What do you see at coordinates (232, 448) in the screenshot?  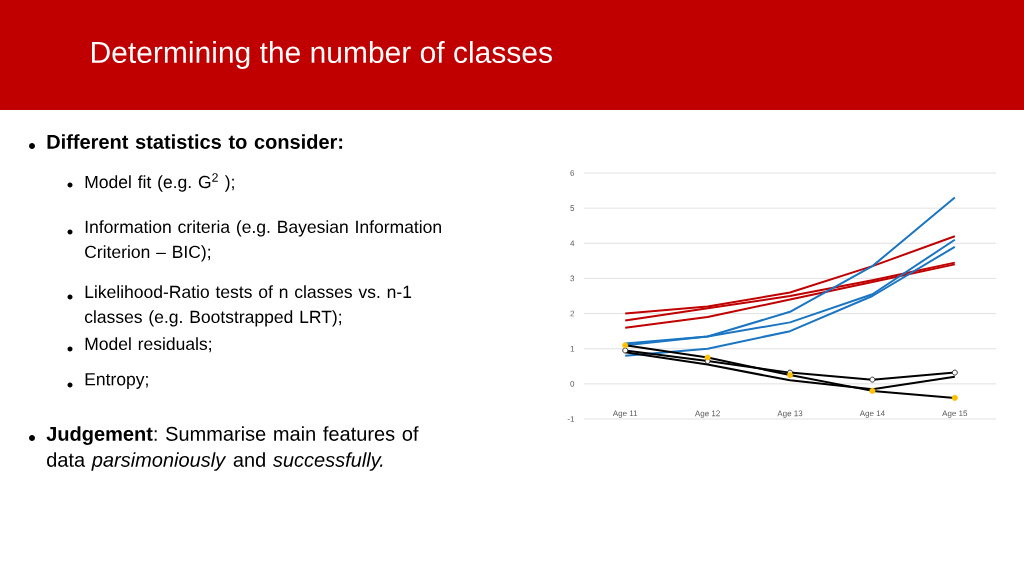 I see `text: Judgement: Summarise main features of data parsimoniously and successfully.` at bounding box center [232, 448].